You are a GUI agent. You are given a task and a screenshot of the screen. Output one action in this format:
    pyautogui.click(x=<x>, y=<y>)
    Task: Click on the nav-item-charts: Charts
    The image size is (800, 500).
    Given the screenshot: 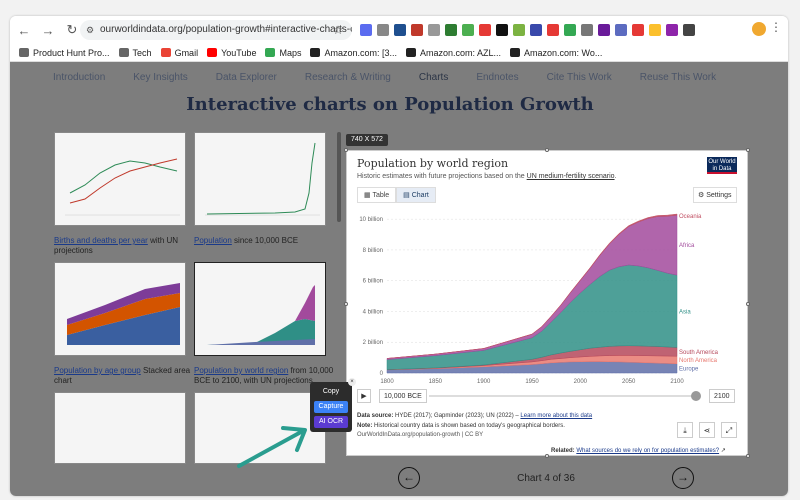 What is the action you would take?
    pyautogui.click(x=433, y=77)
    